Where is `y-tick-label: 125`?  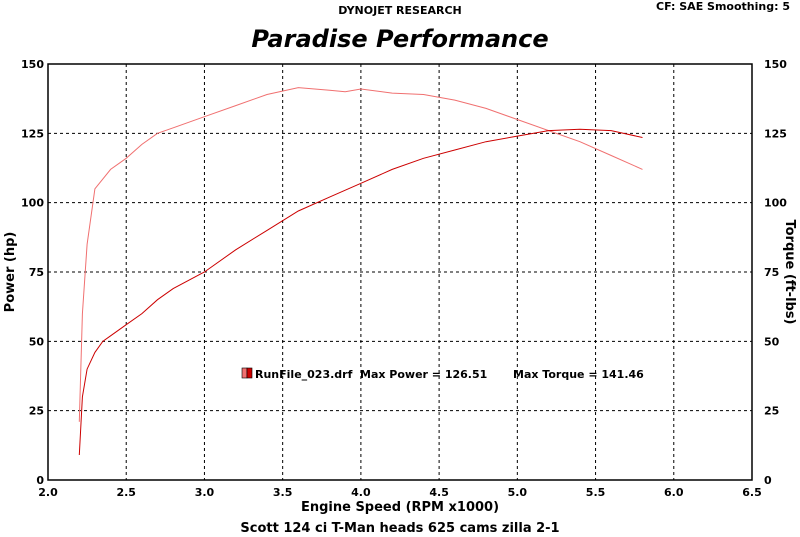
y-tick-label: 125 is located at coordinates (32, 133).